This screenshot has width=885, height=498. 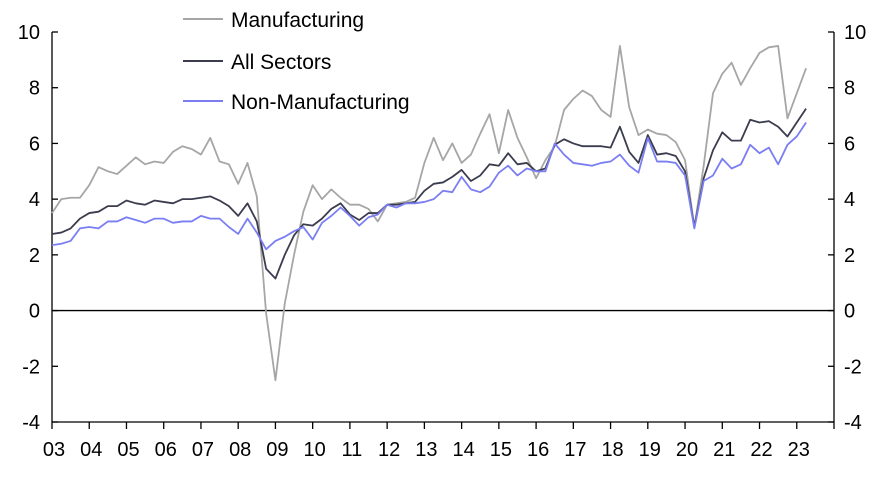 I want to click on x-tick-label: 23, so click(x=799, y=450).